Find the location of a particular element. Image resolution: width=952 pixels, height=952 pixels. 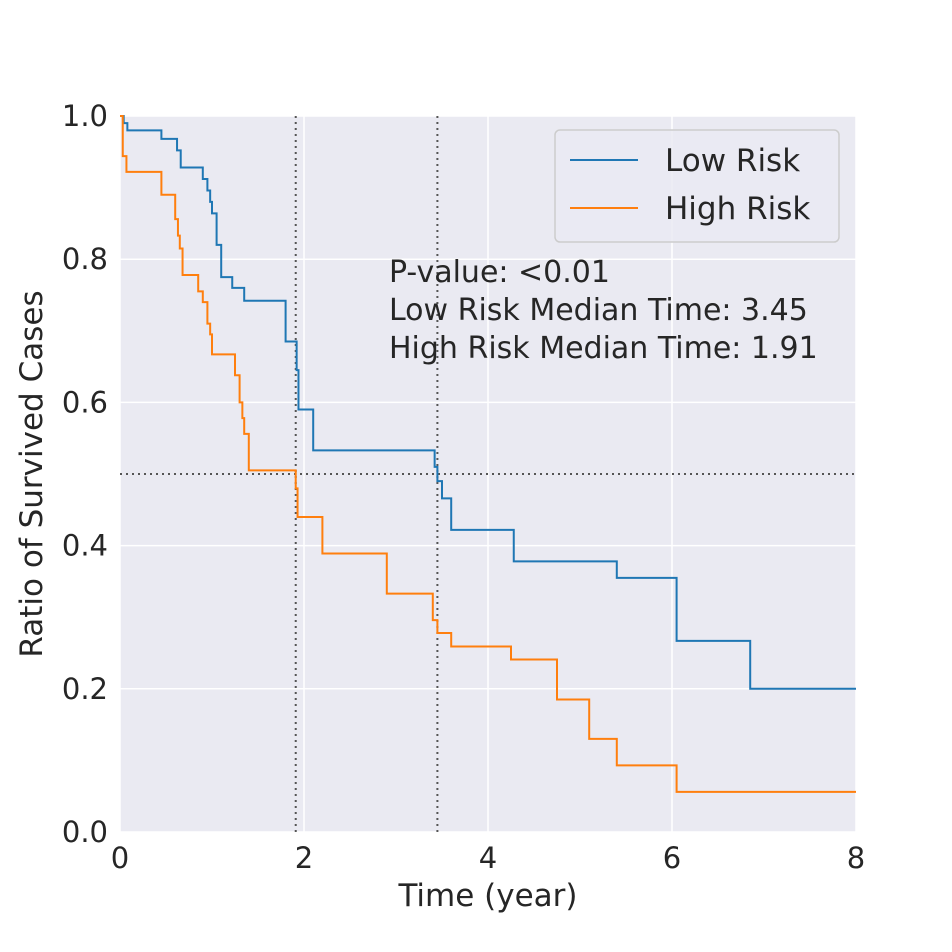

y-tick-label: 0.2 is located at coordinates (85, 689).